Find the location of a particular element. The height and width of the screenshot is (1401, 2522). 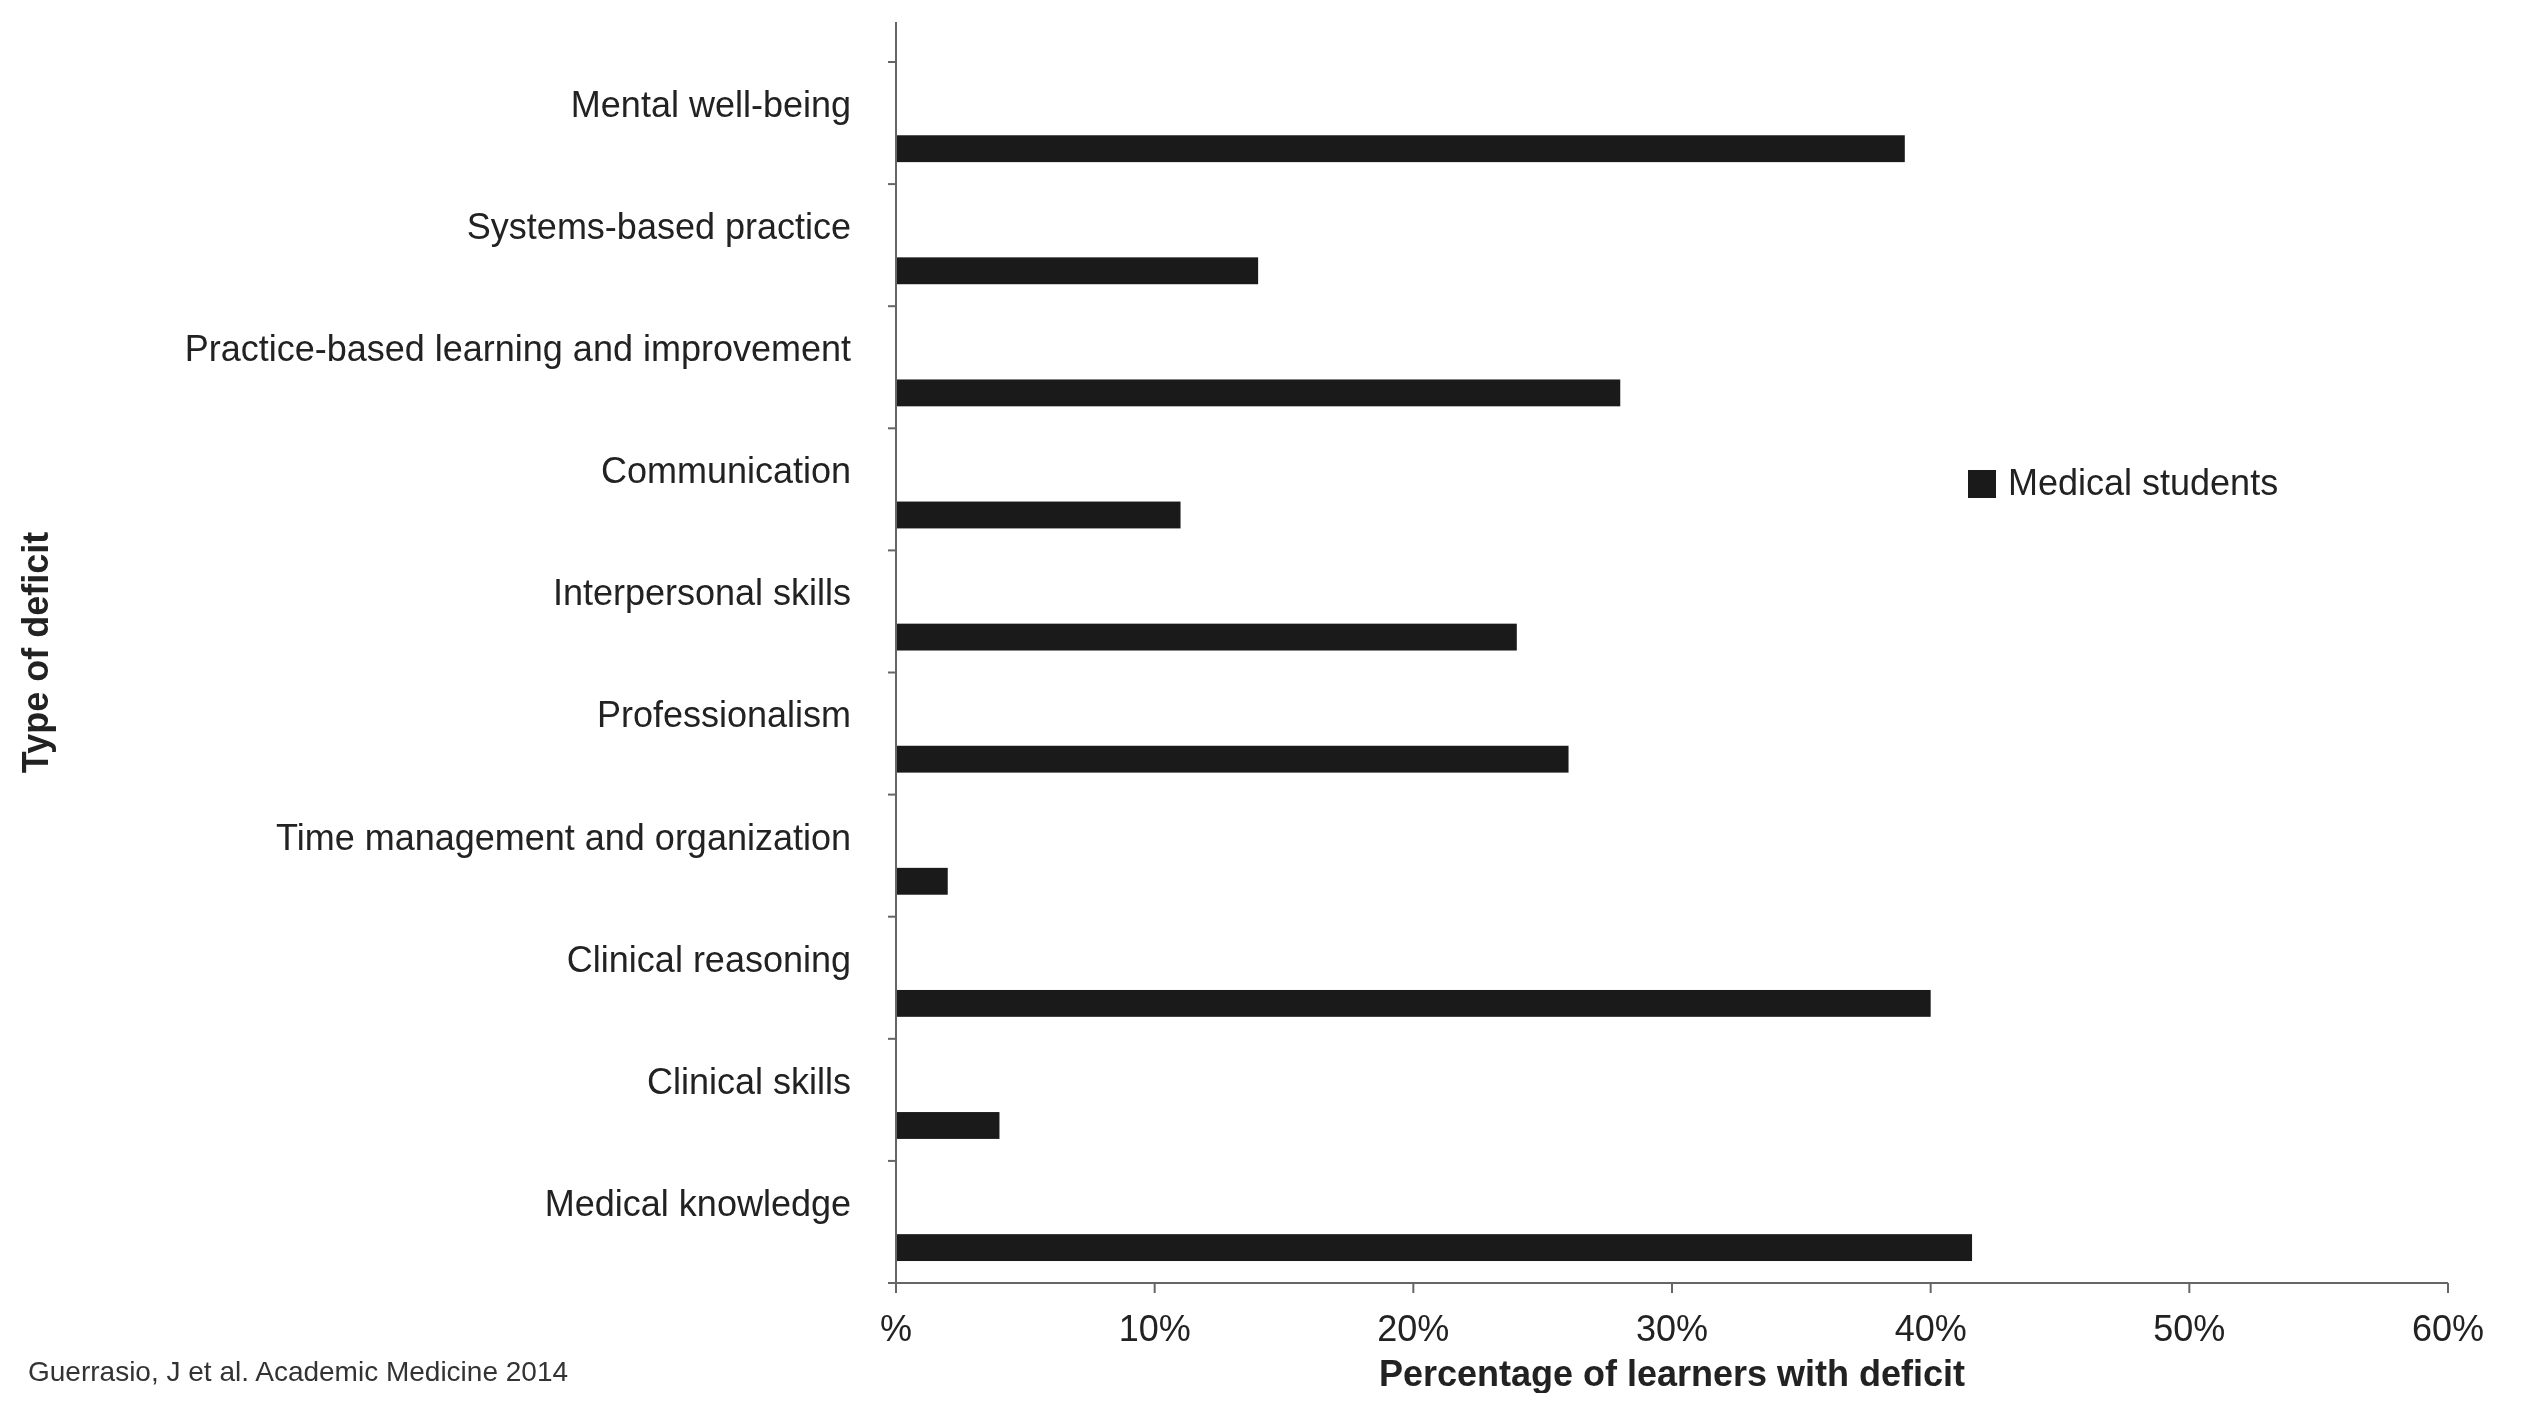

y-tick-label: Clinical reasoning is located at coordinates (708, 959).